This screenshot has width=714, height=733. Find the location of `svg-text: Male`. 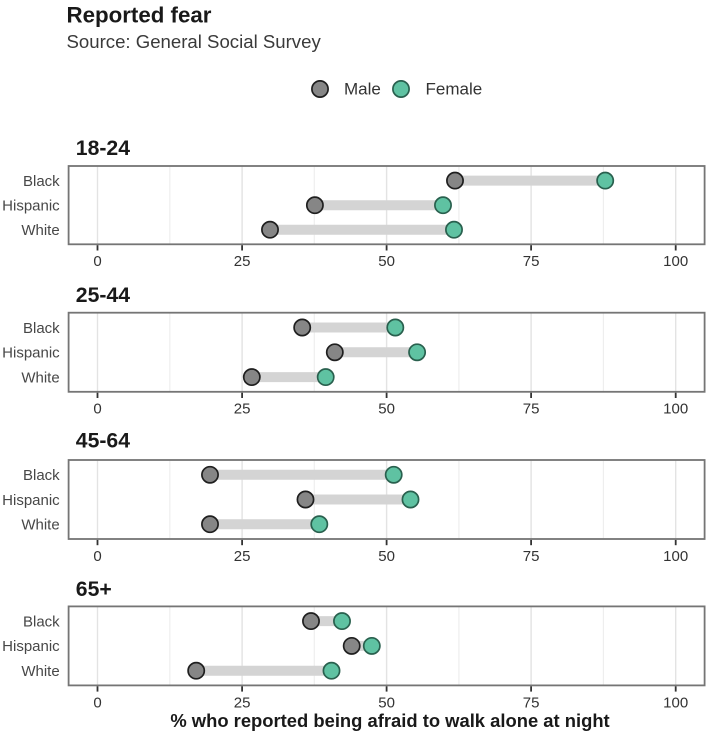

svg-text: Male is located at coordinates (362, 89).